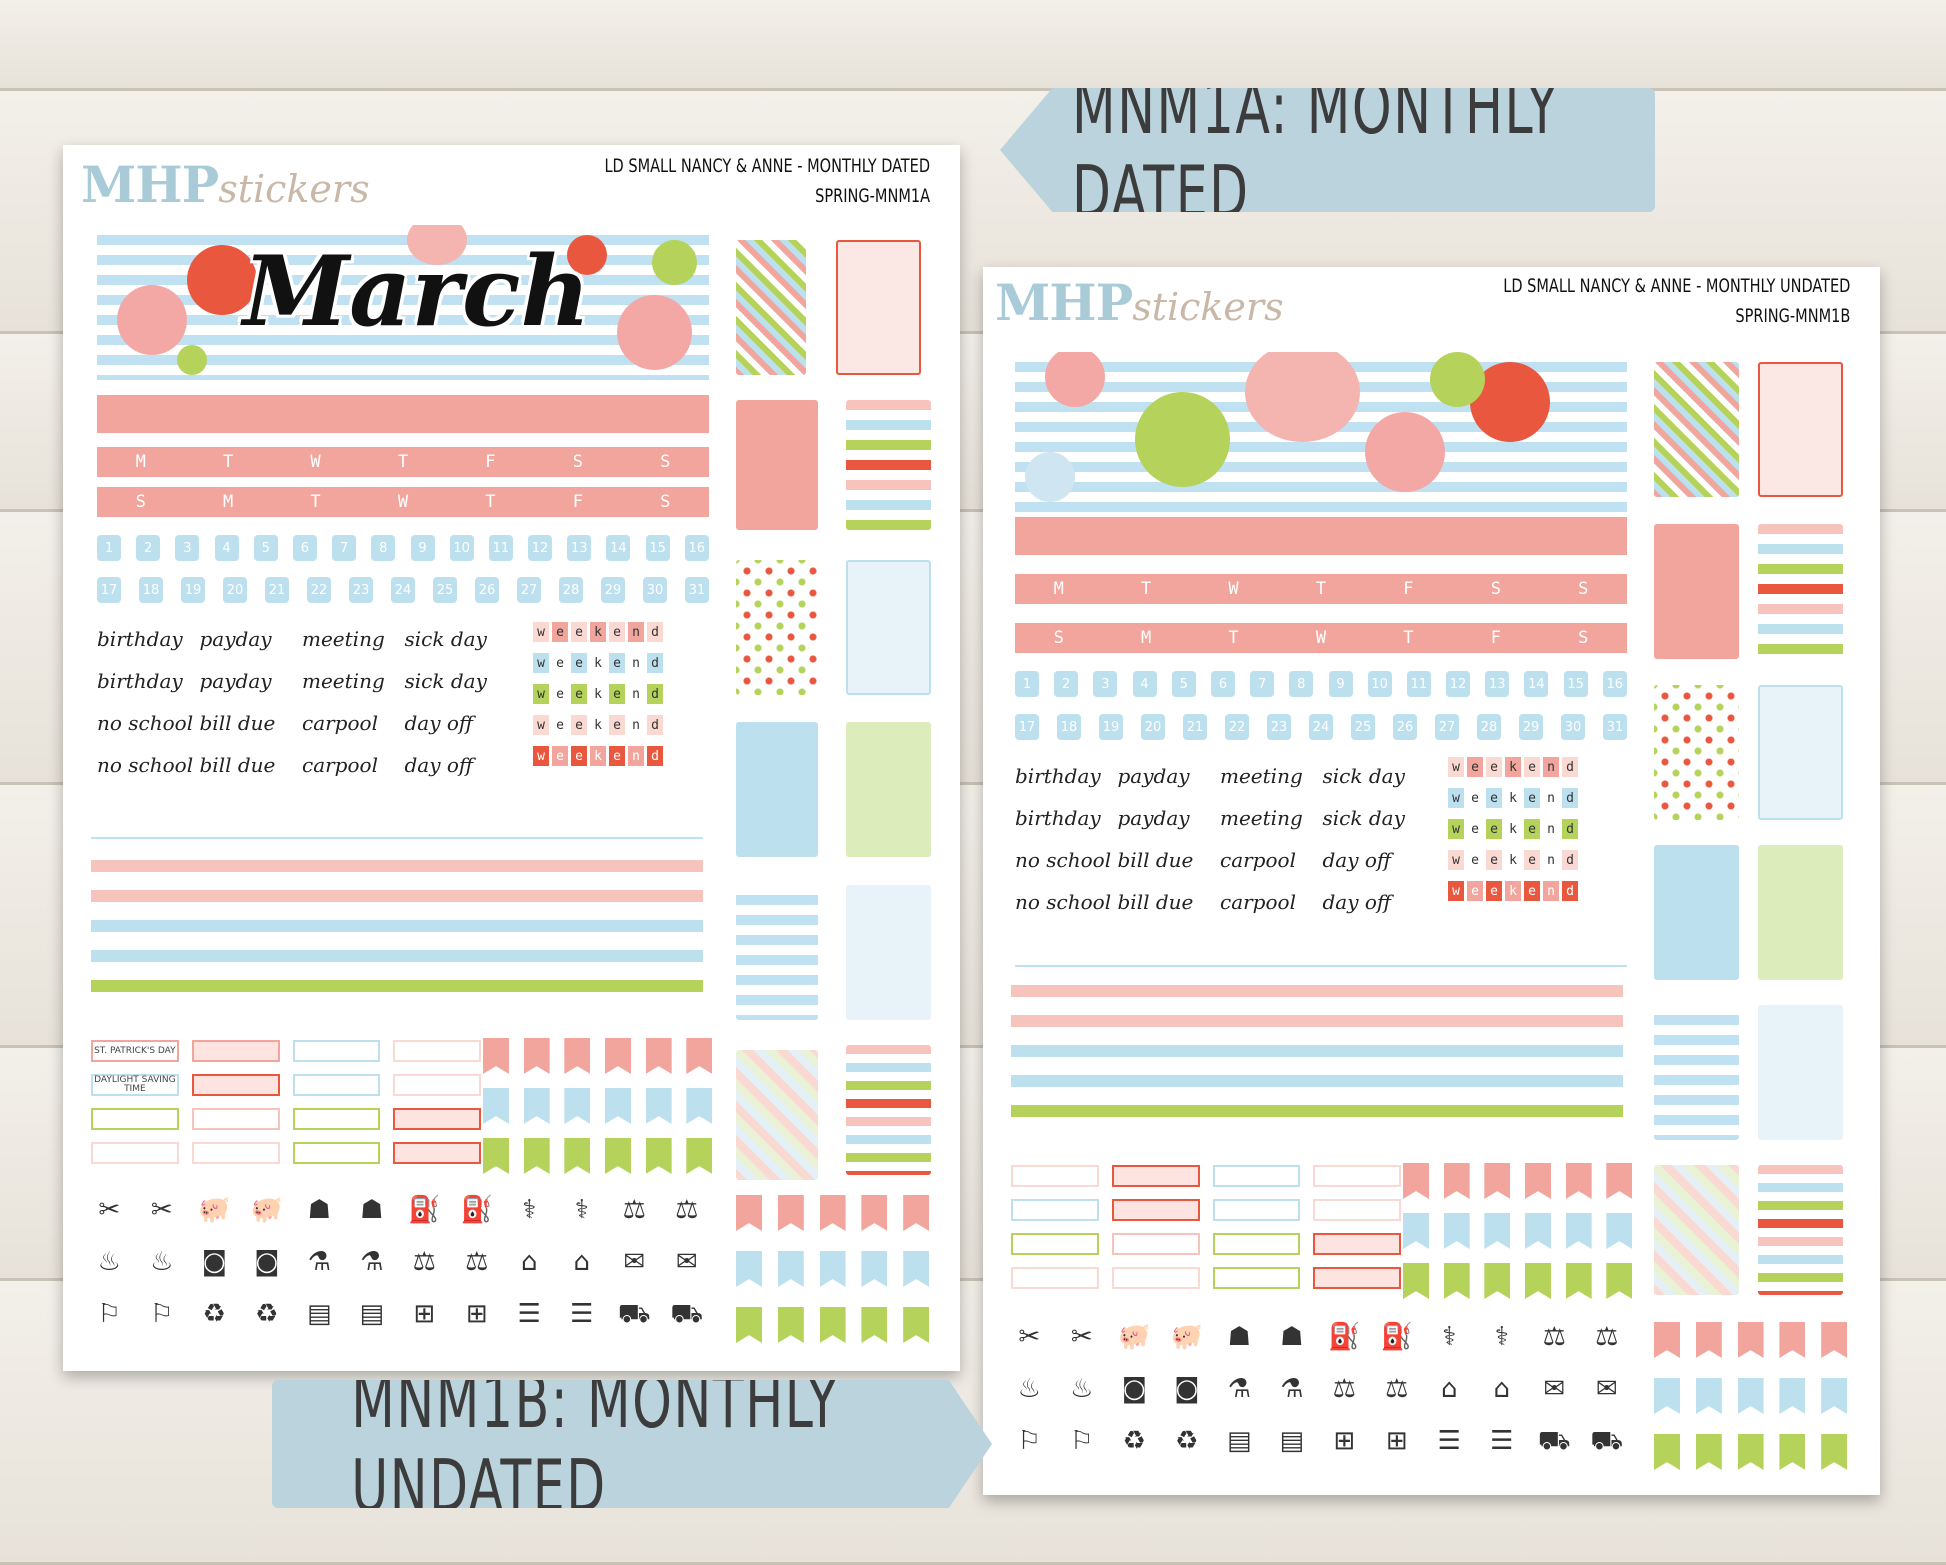 The height and width of the screenshot is (1565, 1946). What do you see at coordinates (613, 590) in the screenshot?
I see `date-sticker: 29` at bounding box center [613, 590].